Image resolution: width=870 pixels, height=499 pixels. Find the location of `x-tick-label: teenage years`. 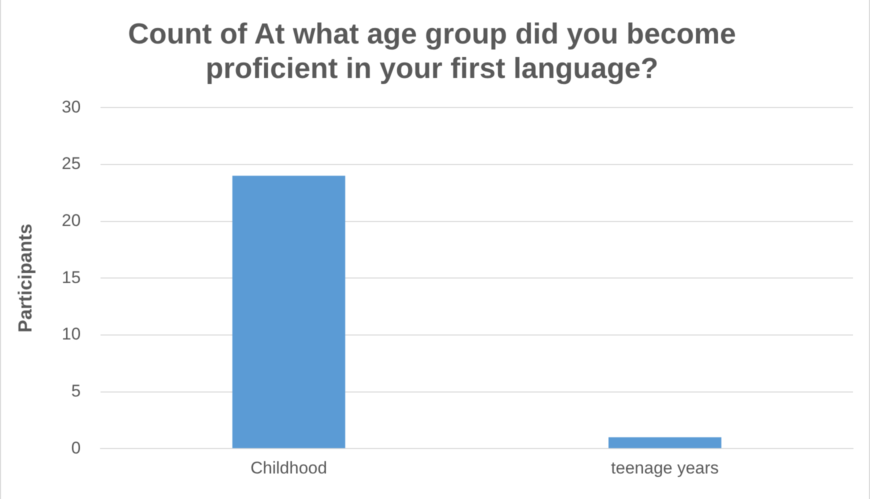

x-tick-label: teenage years is located at coordinates (665, 468).